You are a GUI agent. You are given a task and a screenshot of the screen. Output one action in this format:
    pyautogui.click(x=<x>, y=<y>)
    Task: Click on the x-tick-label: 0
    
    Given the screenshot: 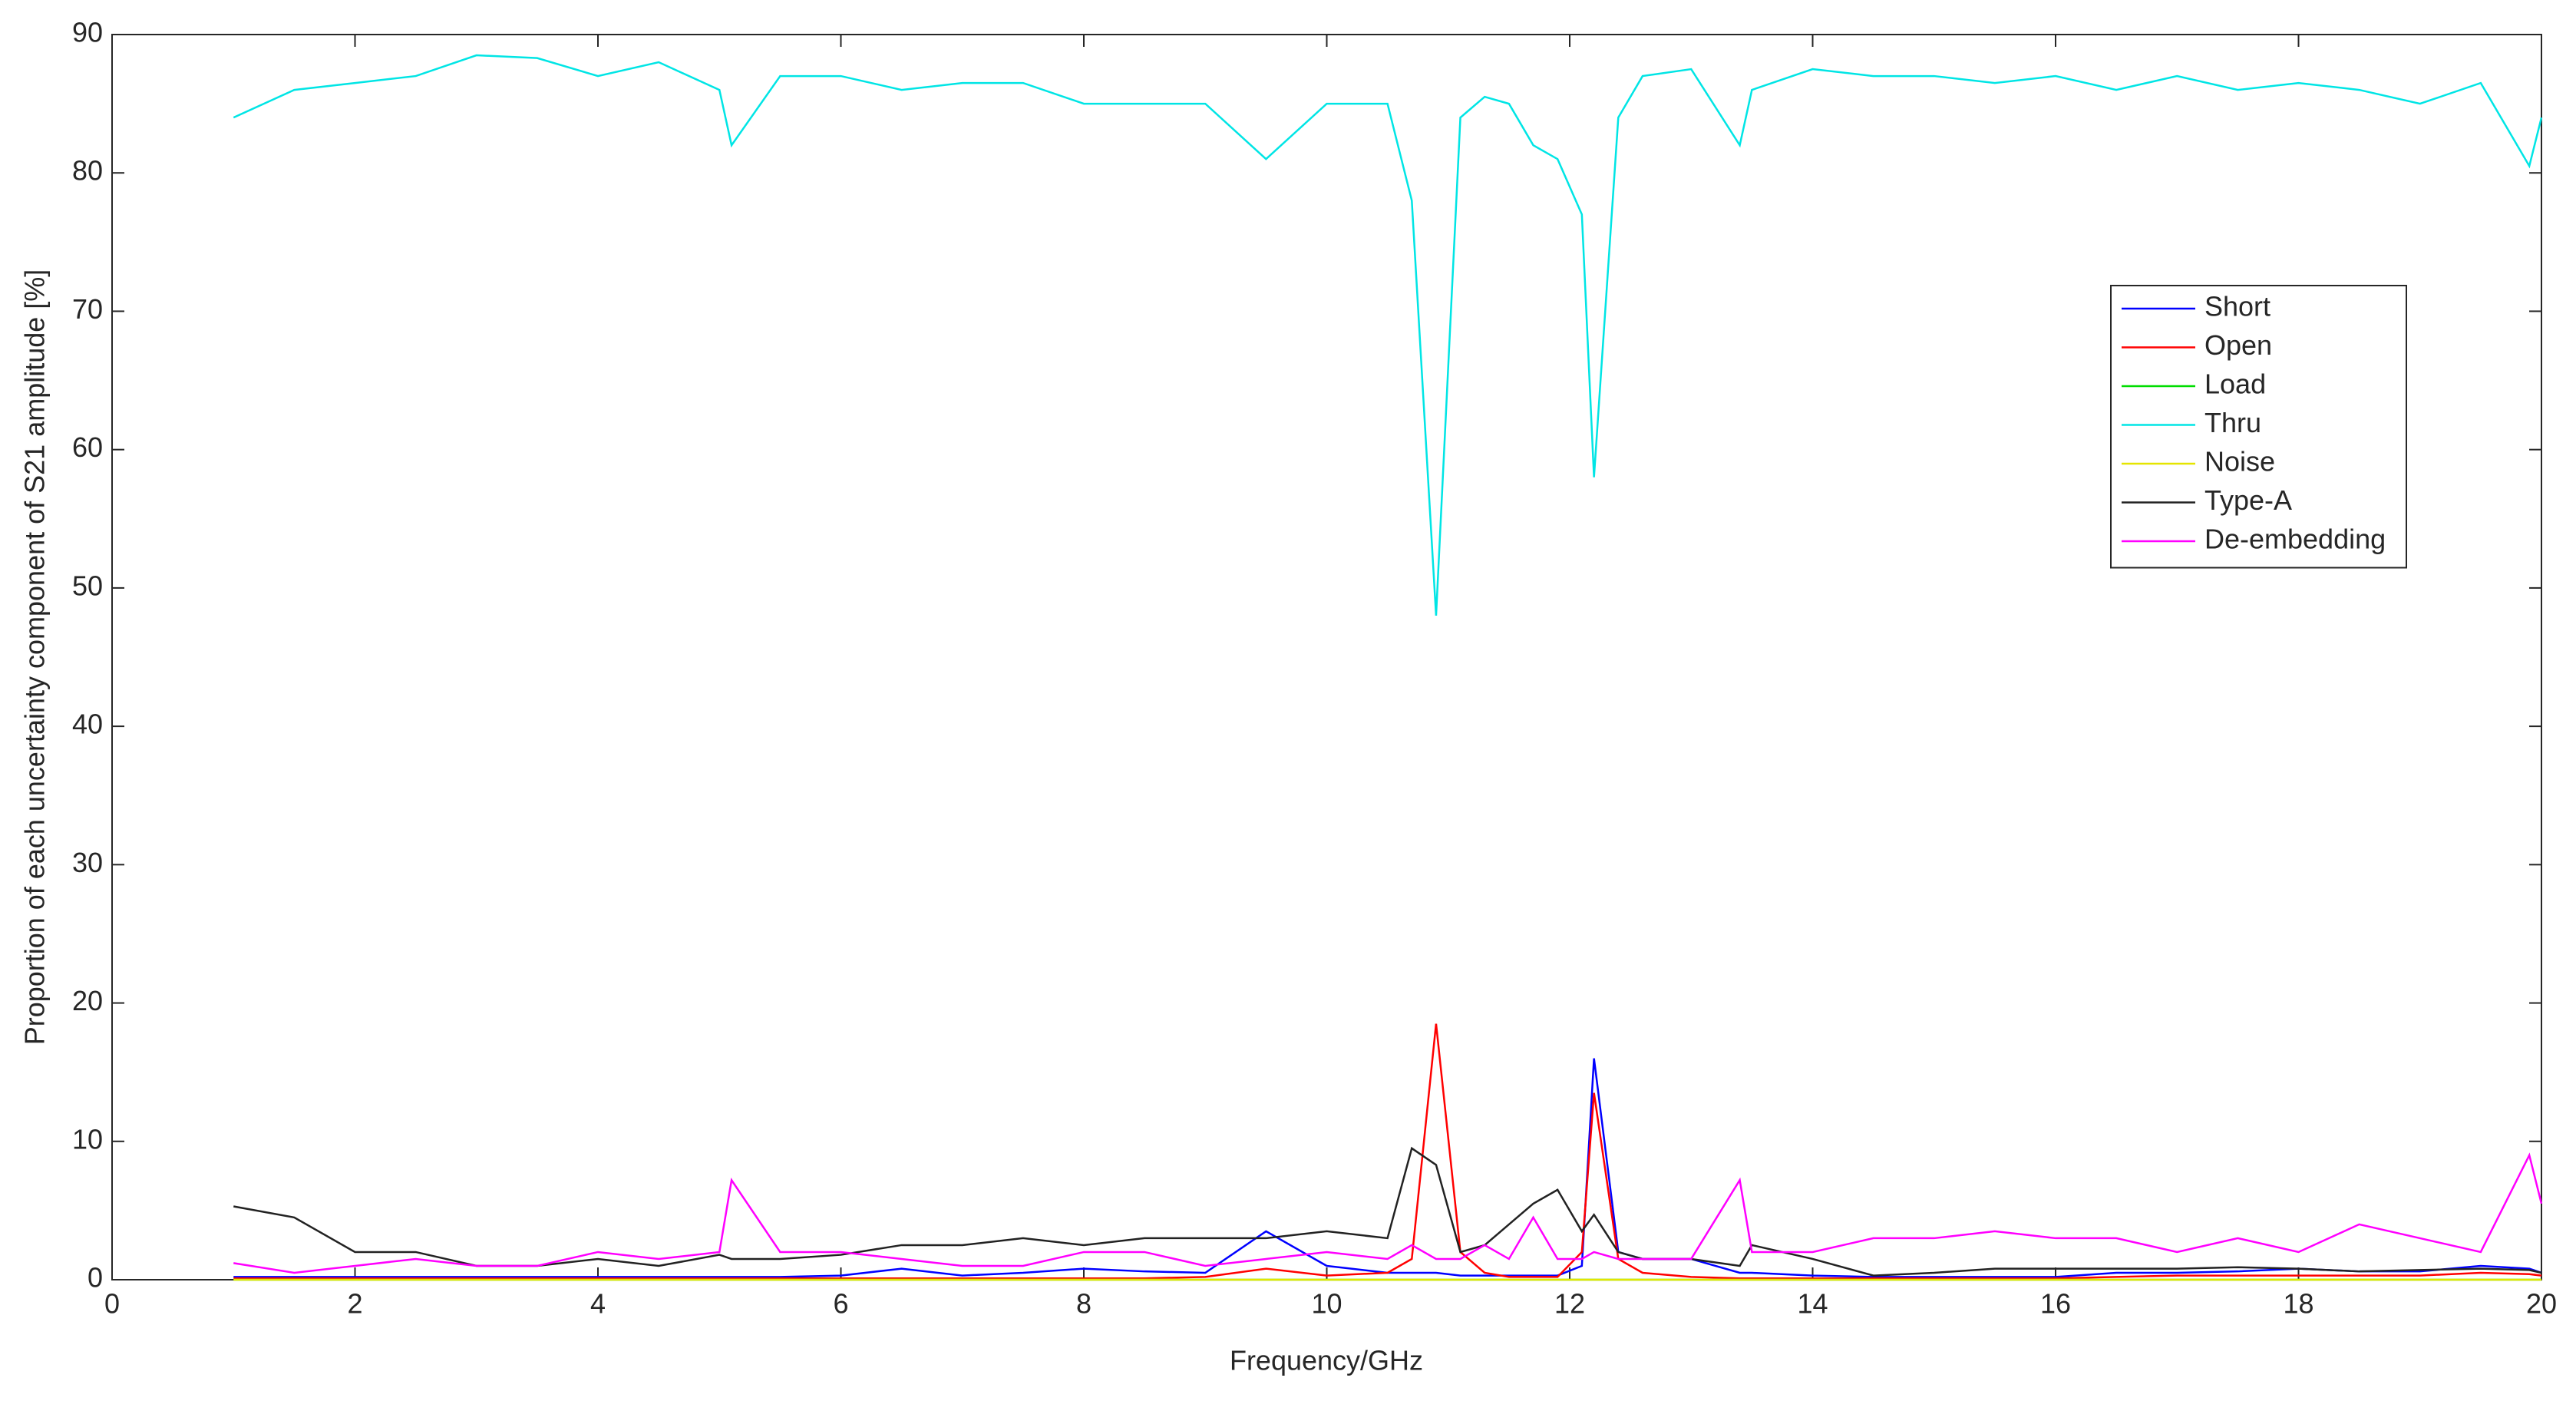 What is the action you would take?
    pyautogui.click(x=112, y=1304)
    